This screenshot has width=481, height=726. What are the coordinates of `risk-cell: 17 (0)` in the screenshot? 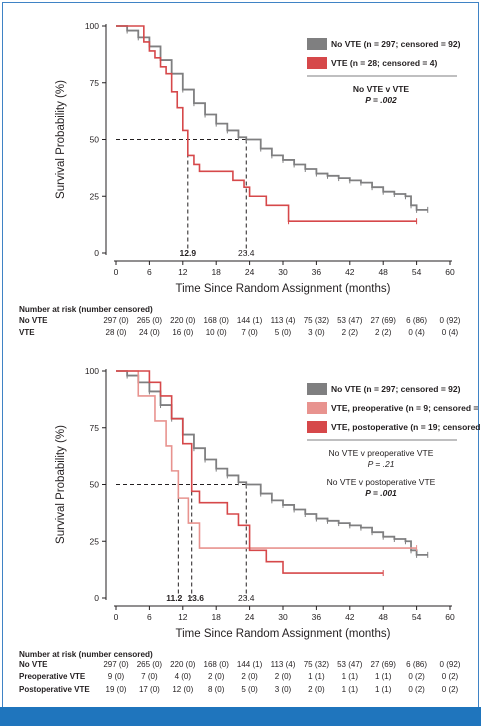 It's located at (149, 689).